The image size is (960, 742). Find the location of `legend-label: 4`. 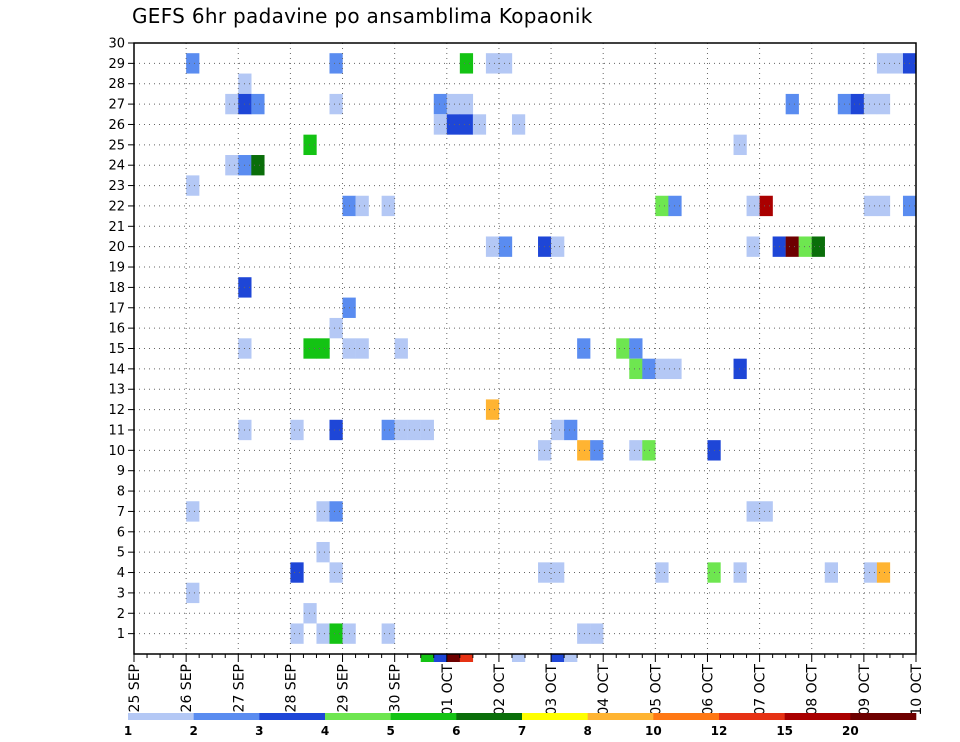

legend-label: 4 is located at coordinates (325, 731).